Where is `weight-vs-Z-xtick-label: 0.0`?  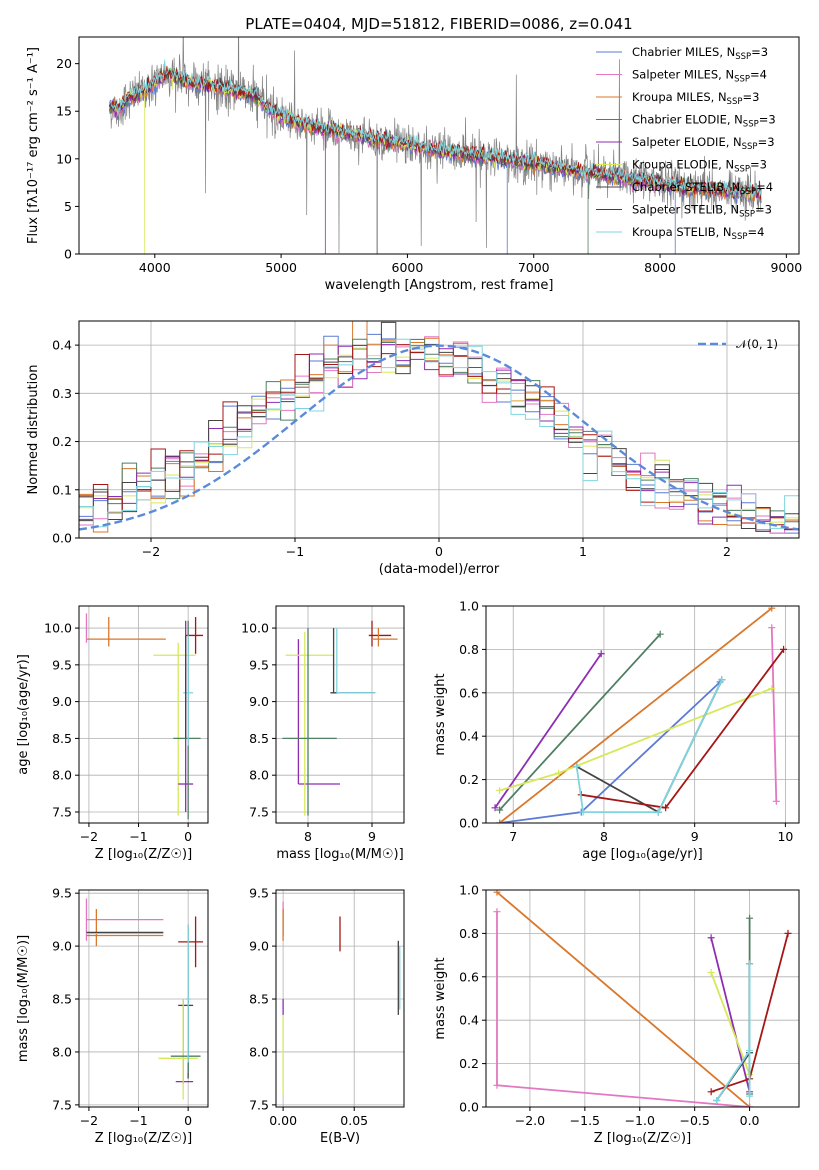
weight-vs-Z-xtick-label: 0.0 is located at coordinates (750, 1120).